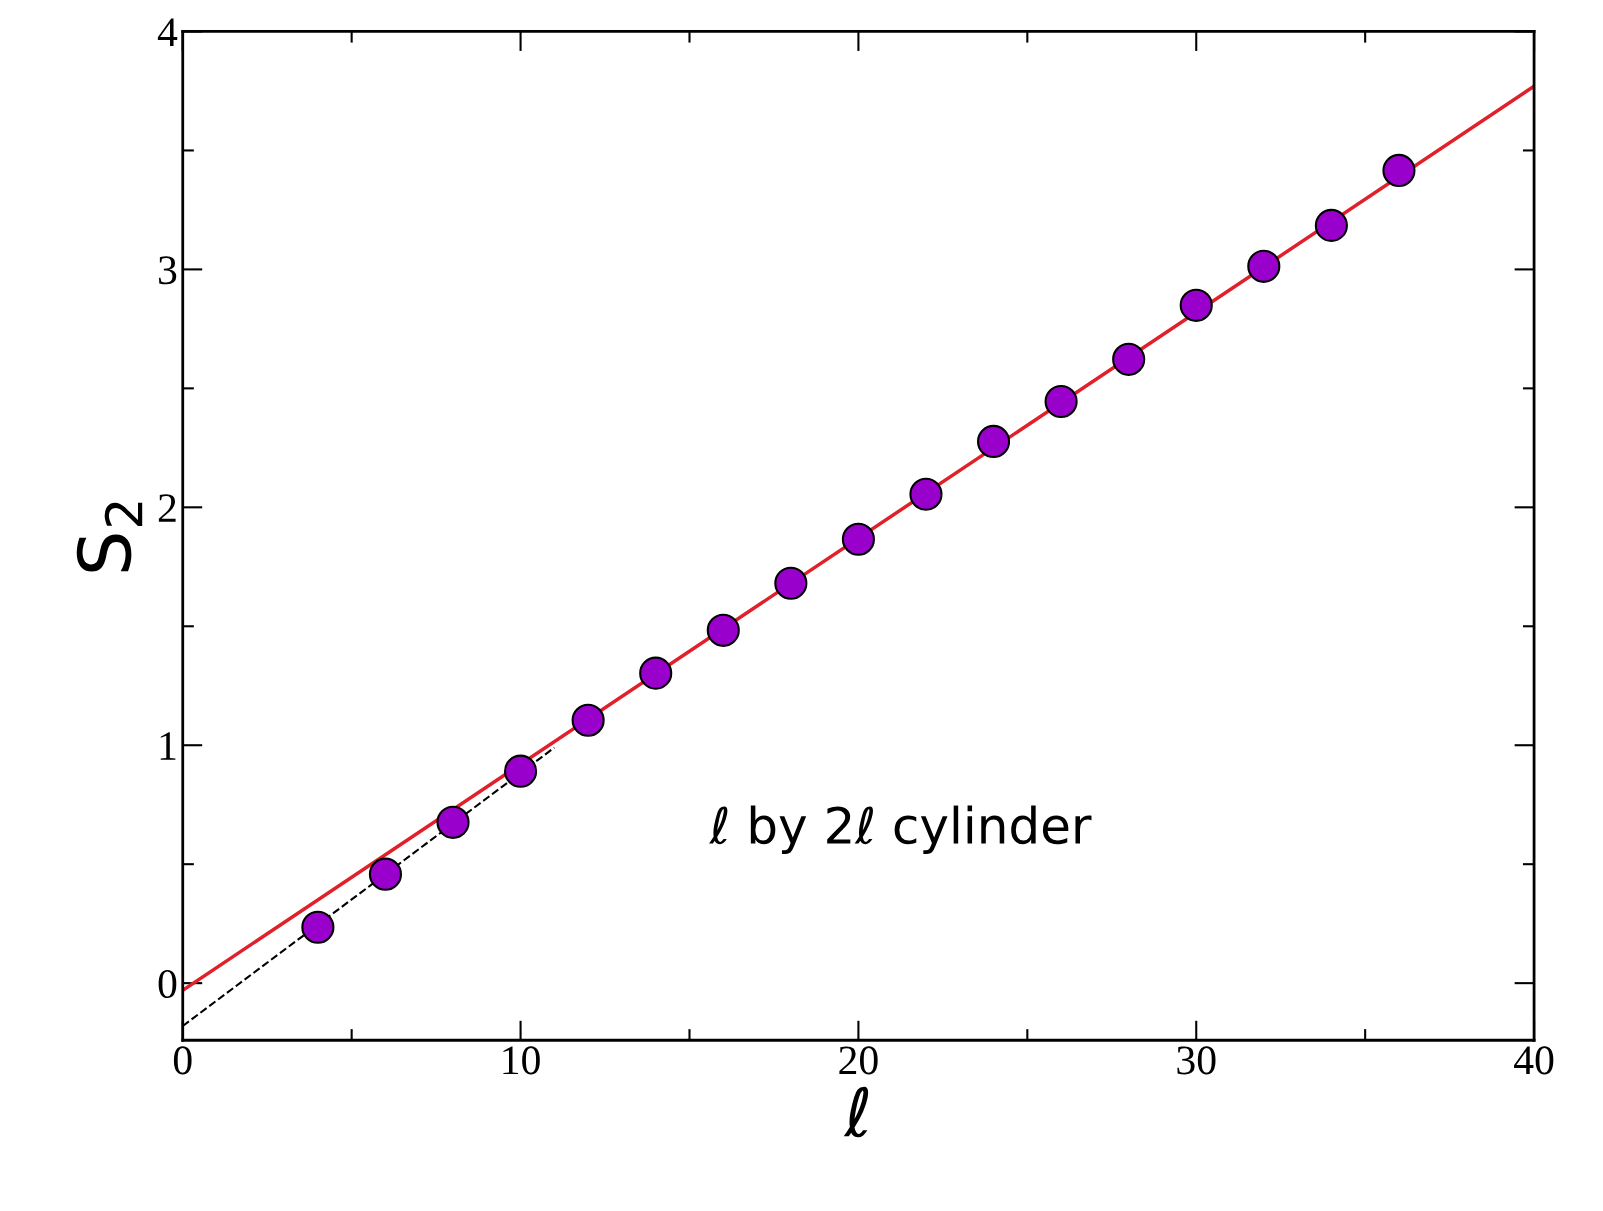 Image resolution: width=1603 pixels, height=1211 pixels. Describe the element at coordinates (167, 508) in the screenshot. I see `y-tick-label: 2` at that location.